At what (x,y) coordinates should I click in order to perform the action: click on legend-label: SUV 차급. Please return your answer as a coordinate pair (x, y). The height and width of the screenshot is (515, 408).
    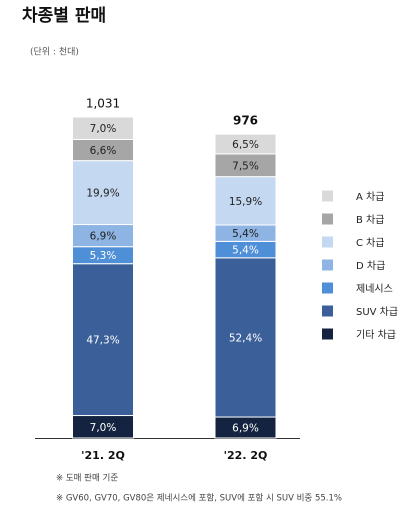
    Looking at the image, I should click on (377, 312).